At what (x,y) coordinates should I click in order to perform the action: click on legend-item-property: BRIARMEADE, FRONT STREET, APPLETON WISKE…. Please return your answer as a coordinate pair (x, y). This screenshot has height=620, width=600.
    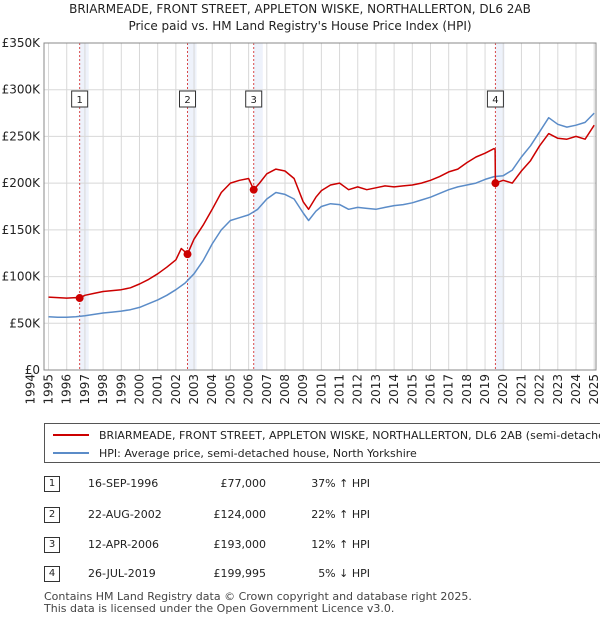
    Looking at the image, I should click on (326, 435).